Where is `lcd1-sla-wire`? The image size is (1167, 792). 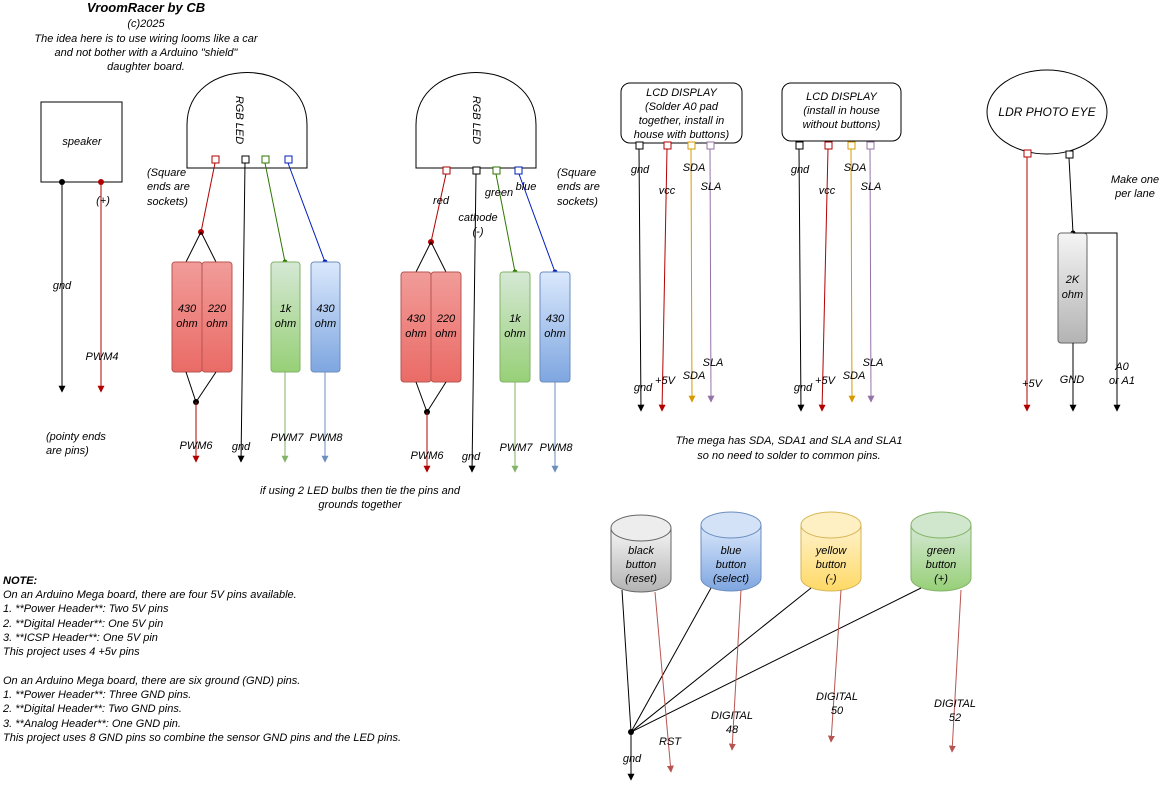 lcd1-sla-wire is located at coordinates (711, 275).